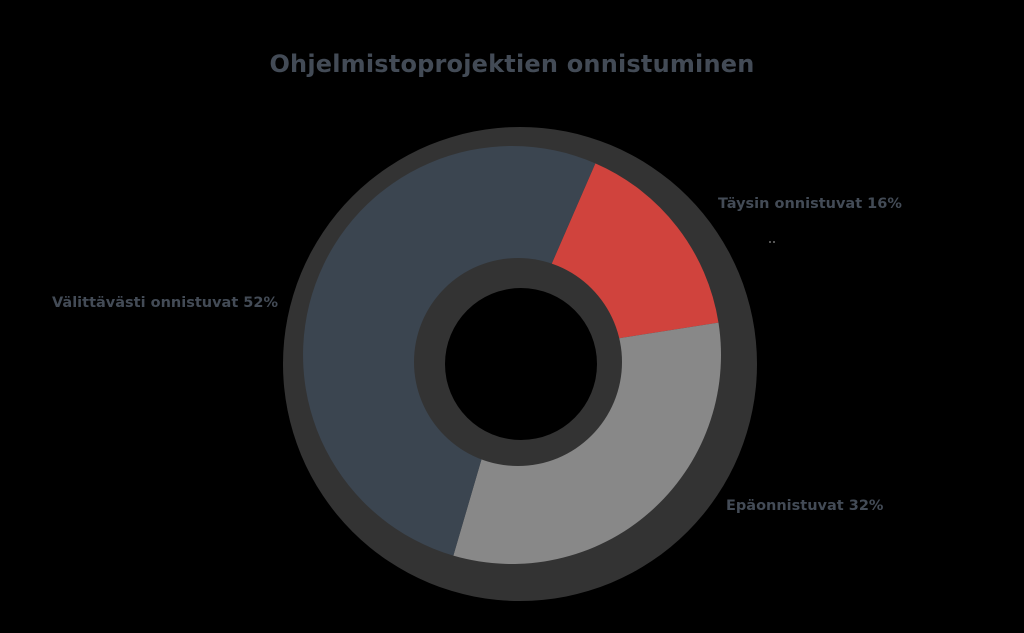 This screenshot has width=1024, height=633. Describe the element at coordinates (810, 204) in the screenshot. I see `slice-label-fully-successful: Täysin onnistuvat 16%` at that location.